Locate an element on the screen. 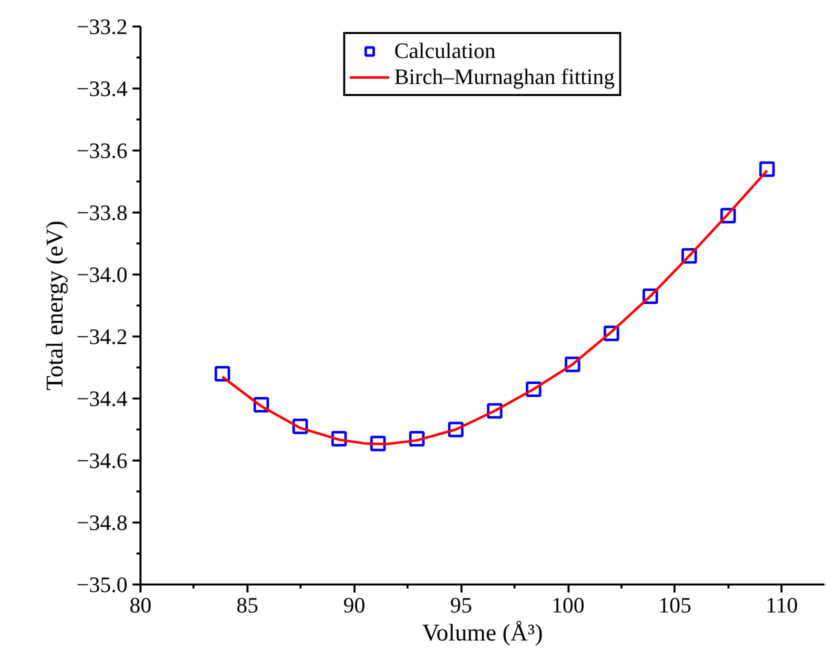 This screenshot has height=670, width=826. x-tick-label: 110 is located at coordinates (782, 605).